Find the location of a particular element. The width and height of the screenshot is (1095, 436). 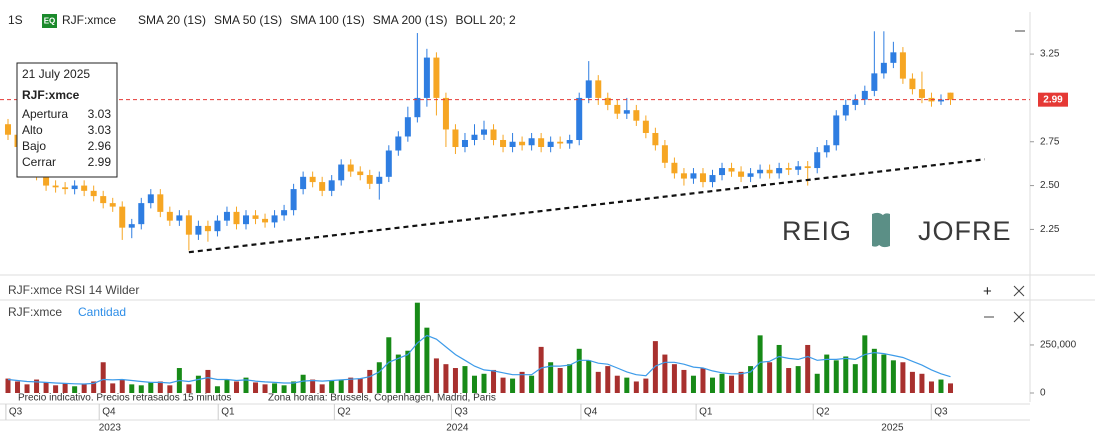

badge: EQ is located at coordinates (50, 21).